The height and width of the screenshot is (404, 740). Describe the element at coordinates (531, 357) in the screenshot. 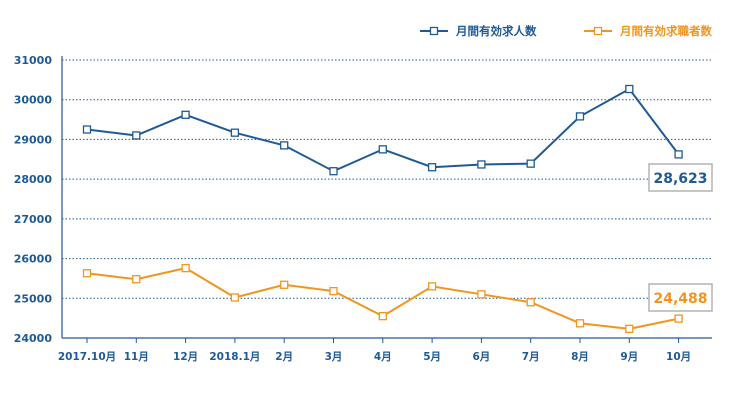

I see `x-tick-label: 7月` at that location.